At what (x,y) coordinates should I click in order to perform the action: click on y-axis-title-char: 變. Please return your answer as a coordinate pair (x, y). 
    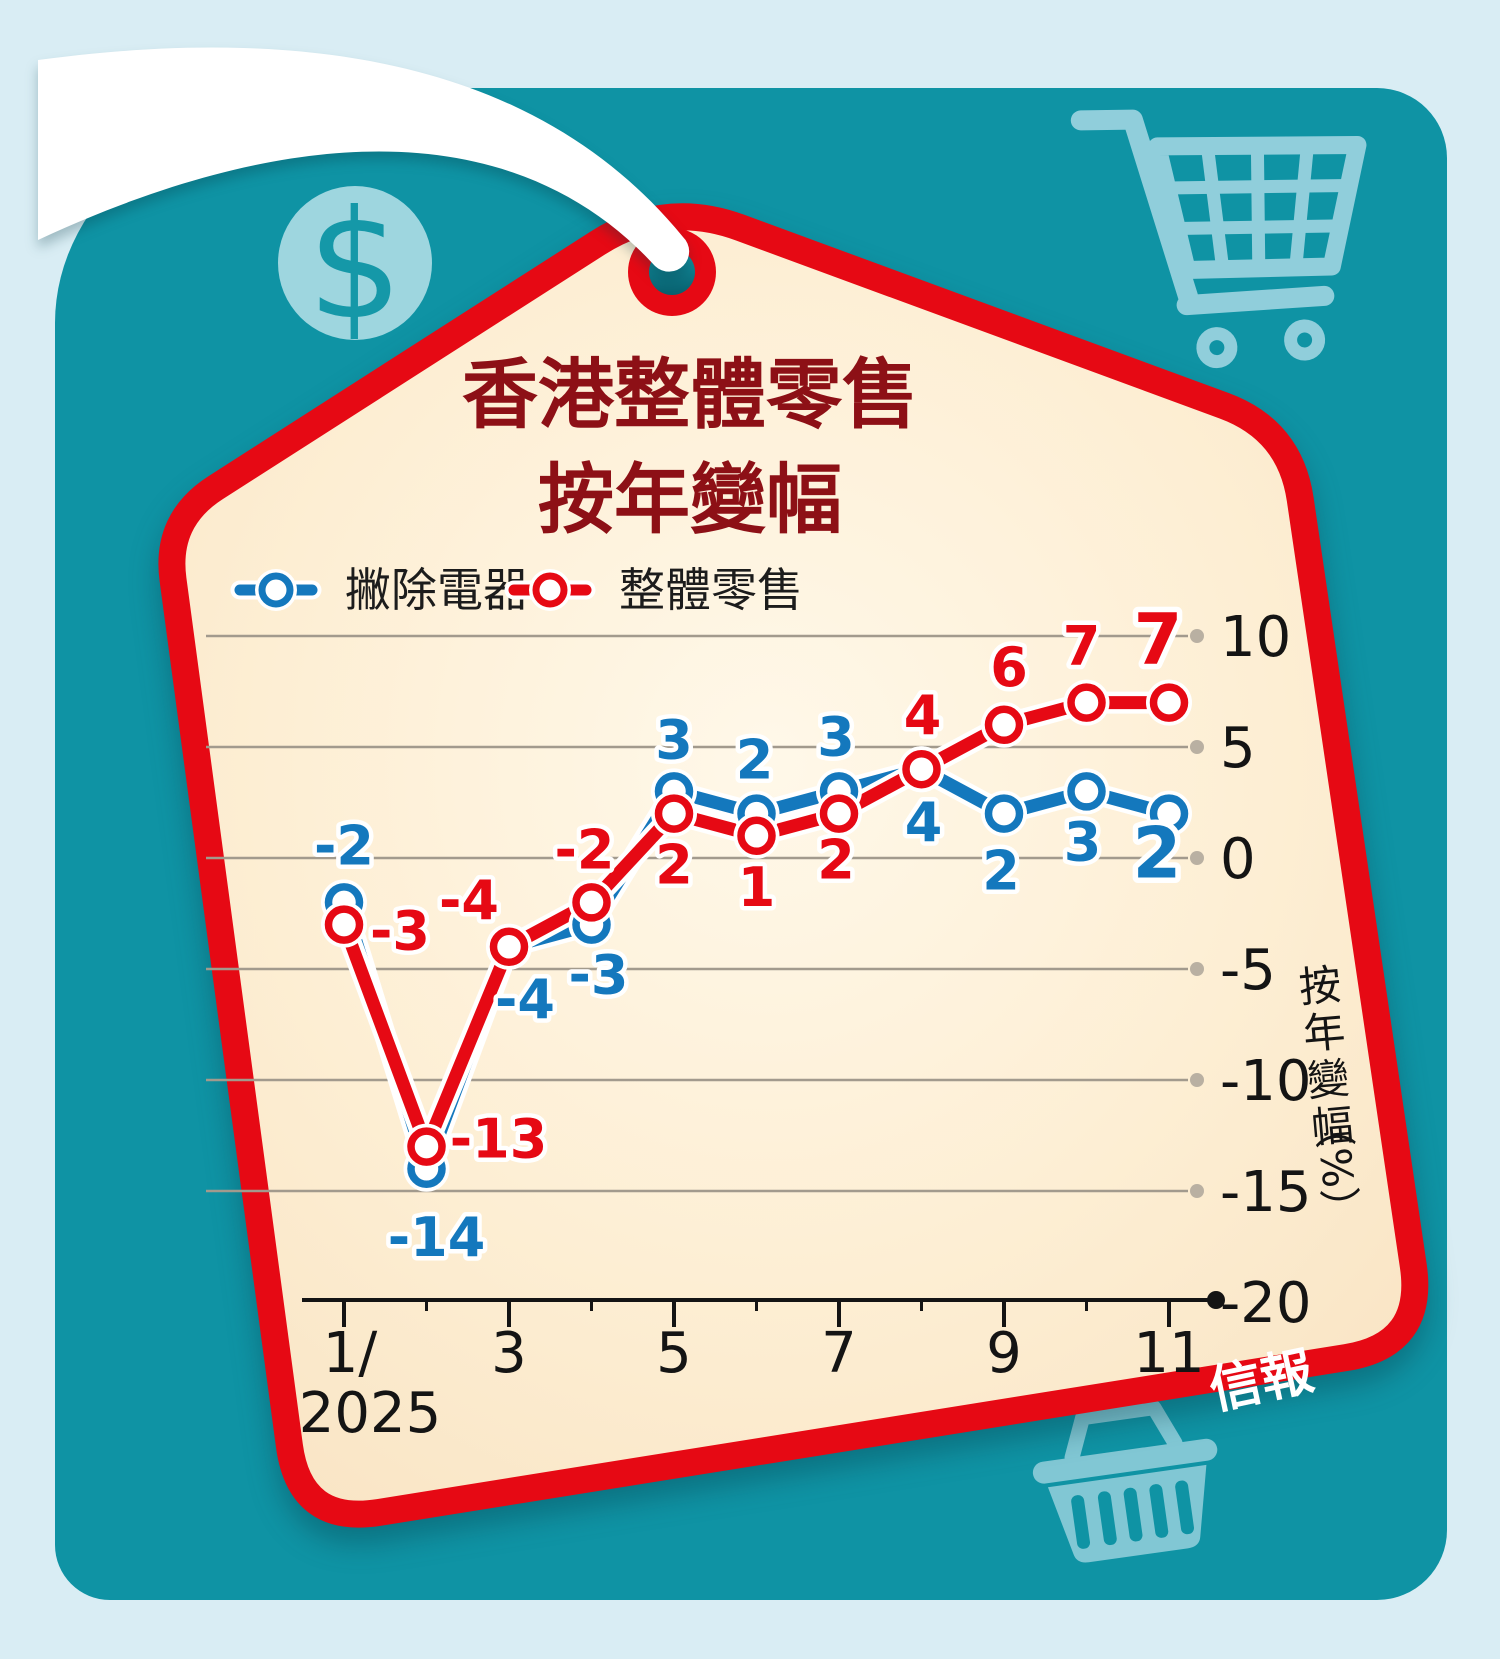
    Looking at the image, I should click on (1328, 1079).